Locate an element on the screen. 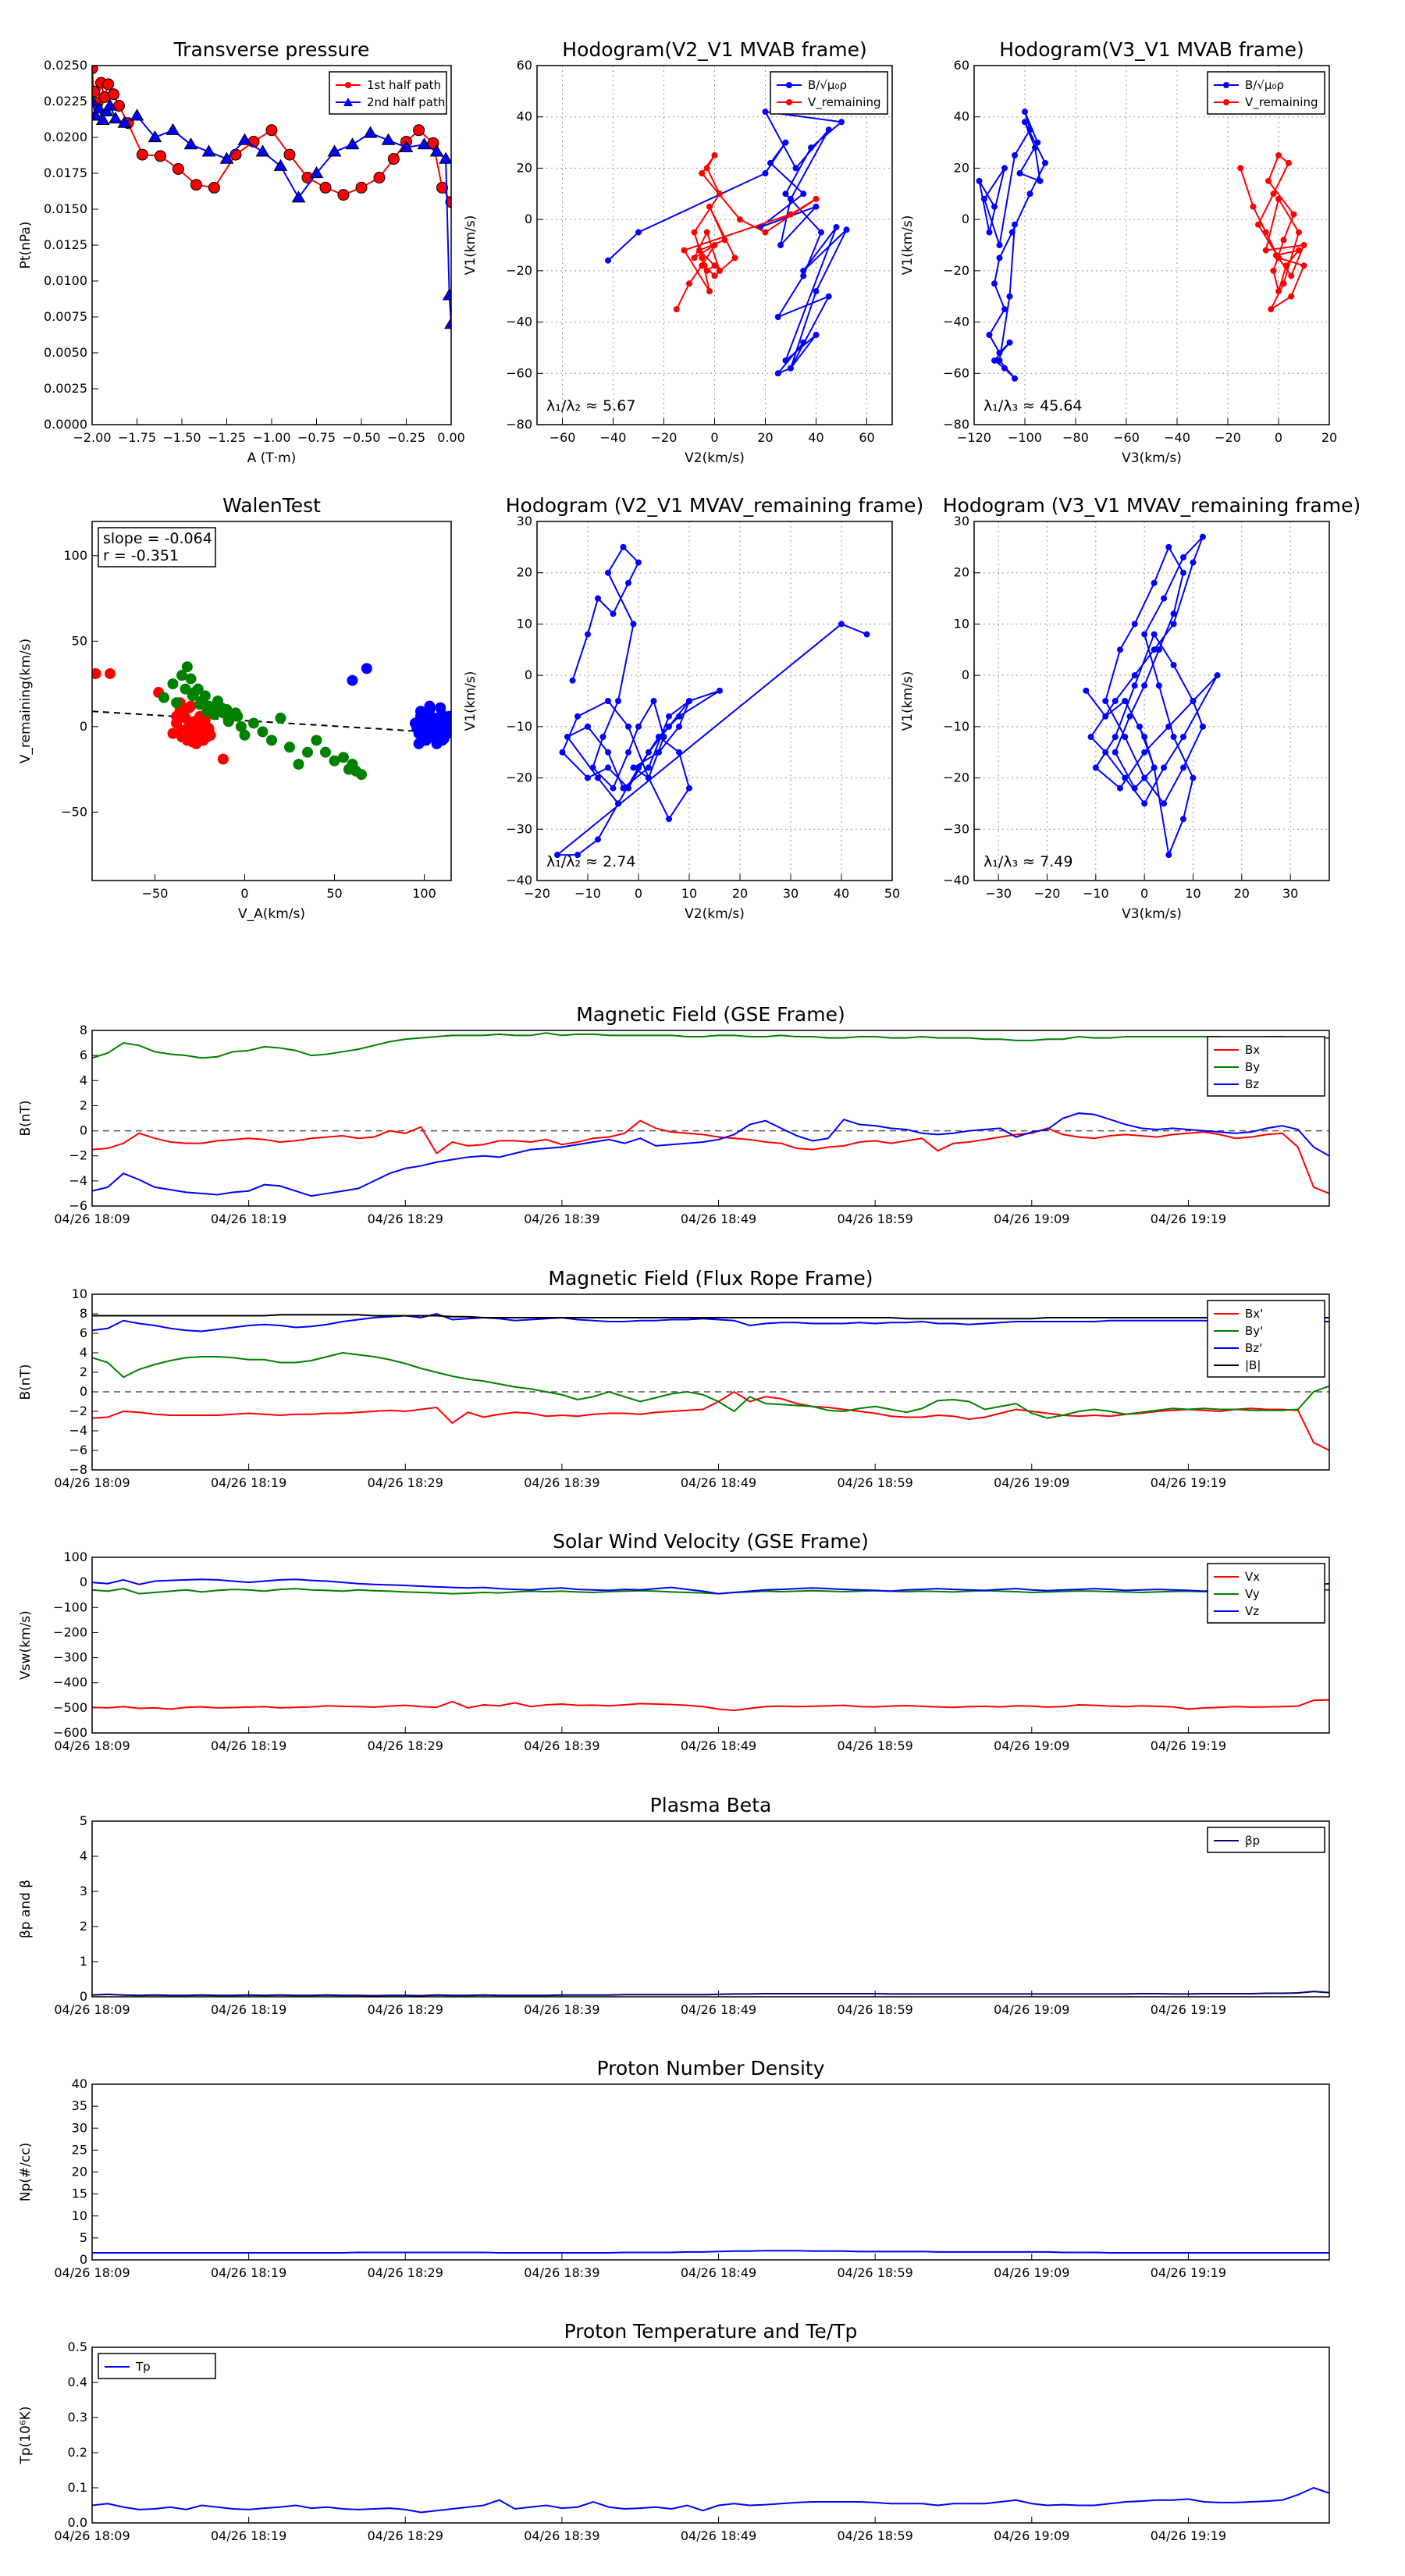  hodo_v2v1_mvav-xtick-label: 30 is located at coordinates (791, 893).